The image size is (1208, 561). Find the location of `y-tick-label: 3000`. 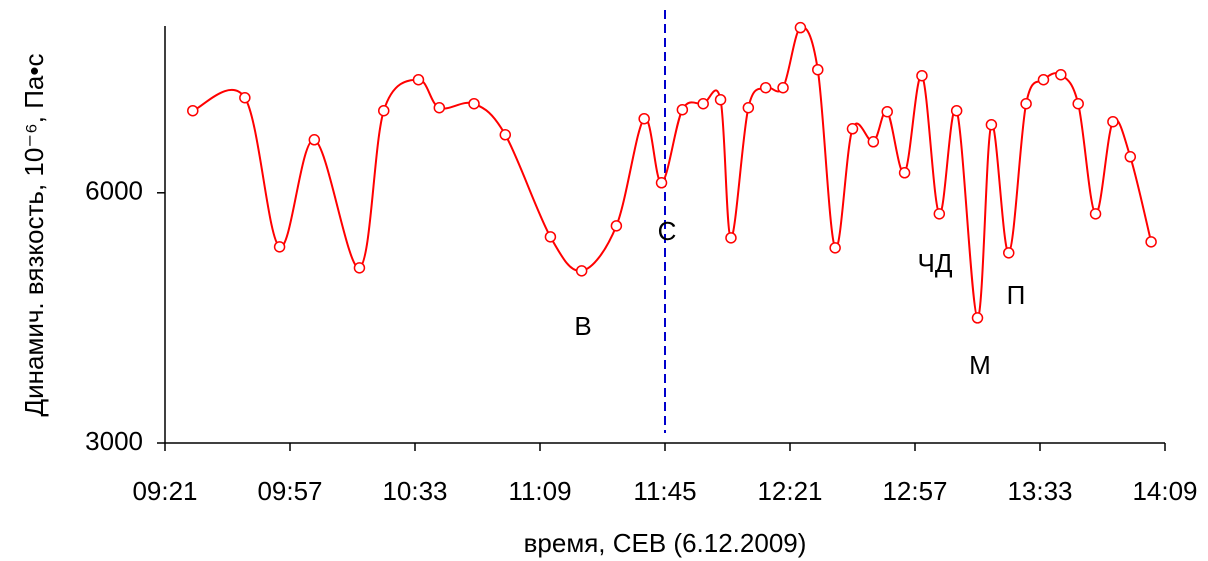

y-tick-label: 3000 is located at coordinates (114, 441).